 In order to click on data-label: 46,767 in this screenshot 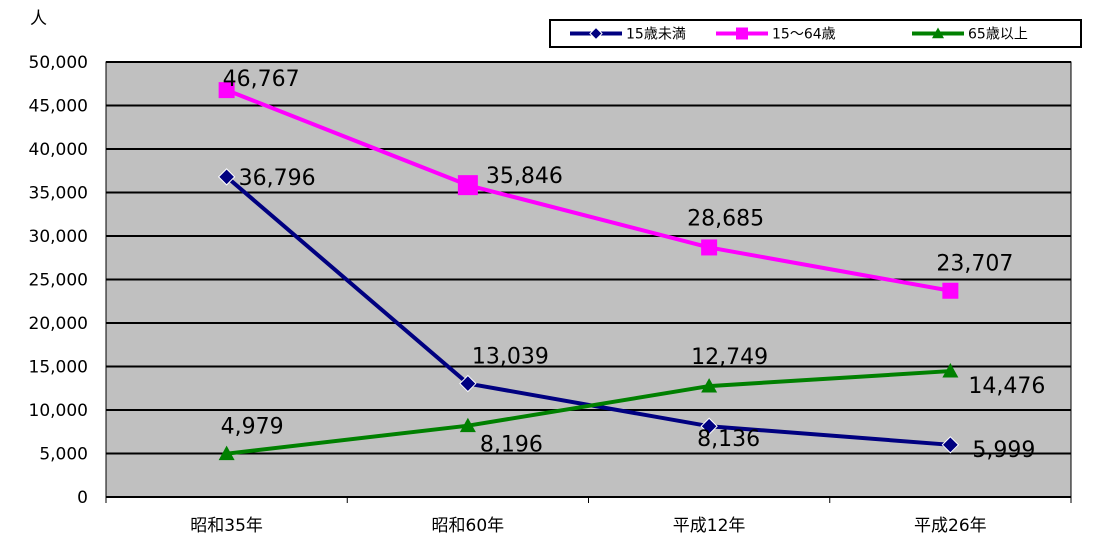, I will do `click(261, 79)`.